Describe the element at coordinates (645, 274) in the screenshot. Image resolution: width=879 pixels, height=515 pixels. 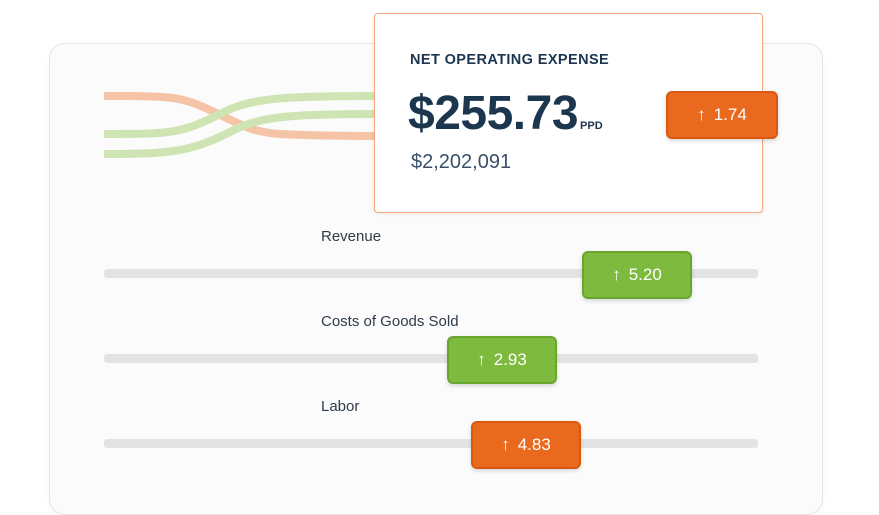
I see `revenue-change-value: 5.20` at that location.